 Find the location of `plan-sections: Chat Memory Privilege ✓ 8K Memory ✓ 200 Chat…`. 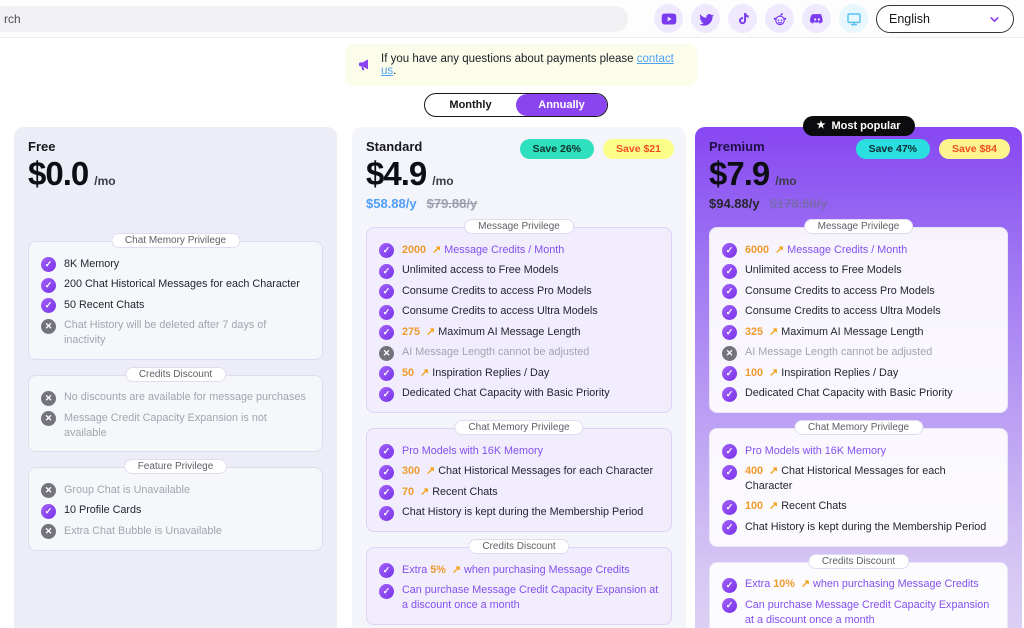

plan-sections: Chat Memory Privilege ✓ 8K Memory ✓ 200 Chat… is located at coordinates (175, 392).